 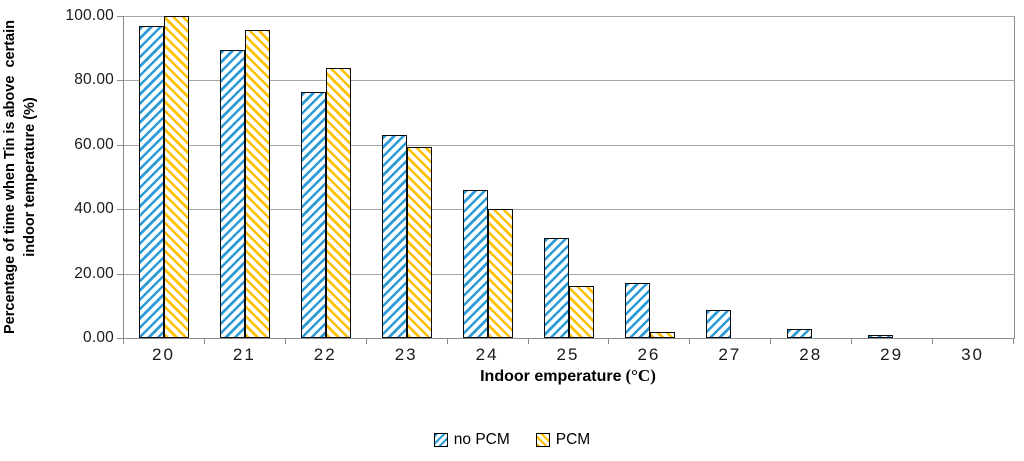 I want to click on x-tick-label: 30, so click(x=972, y=354).